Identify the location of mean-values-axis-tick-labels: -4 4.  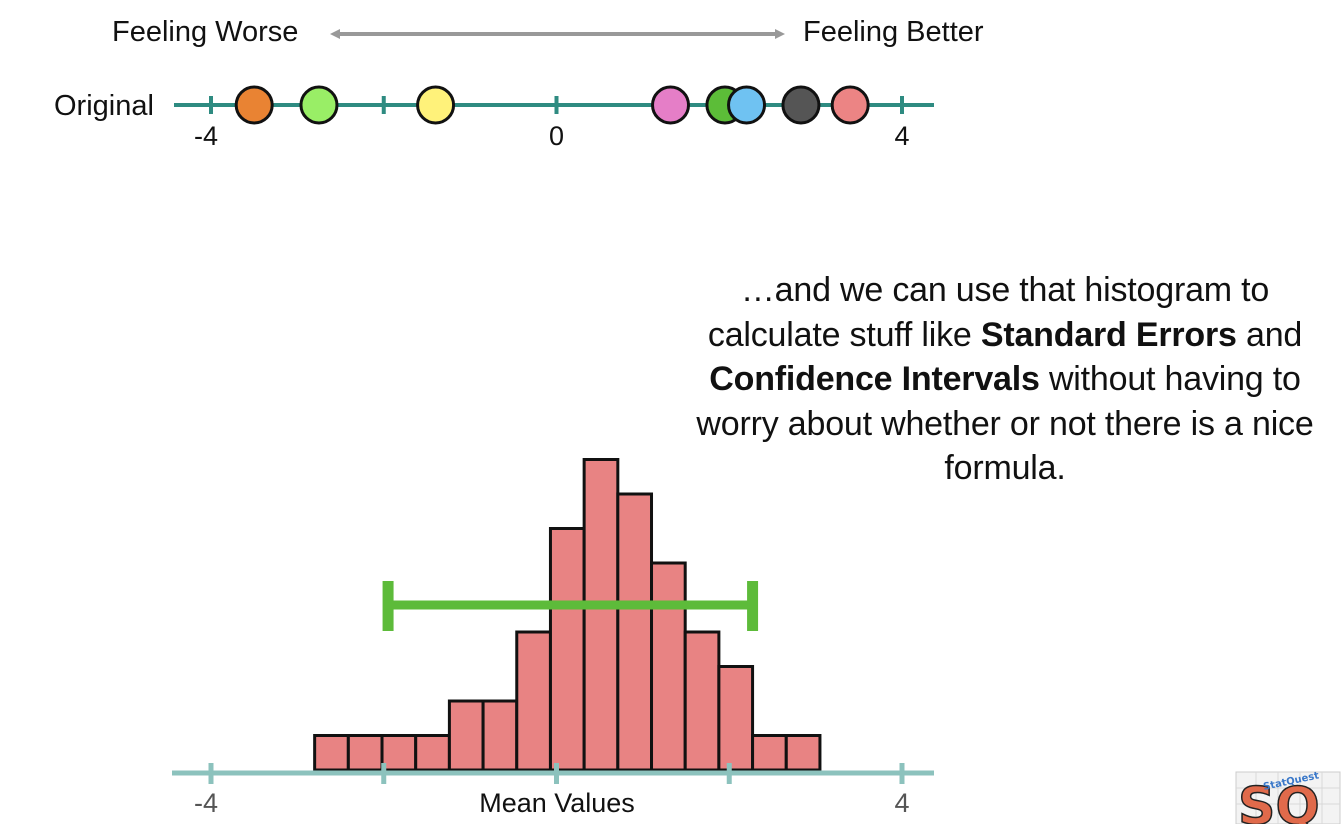
(552, 803).